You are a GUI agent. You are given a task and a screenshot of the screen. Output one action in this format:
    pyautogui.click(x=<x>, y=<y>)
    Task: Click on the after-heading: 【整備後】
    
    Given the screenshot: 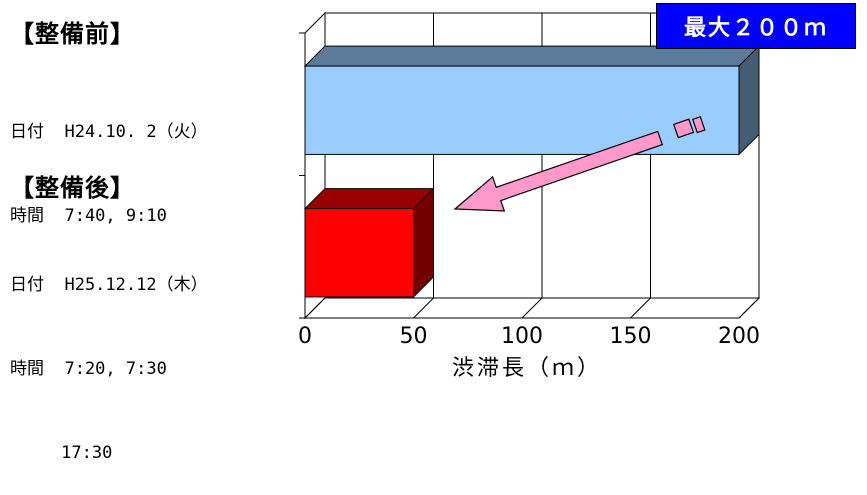 What is the action you would take?
    pyautogui.click(x=72, y=188)
    